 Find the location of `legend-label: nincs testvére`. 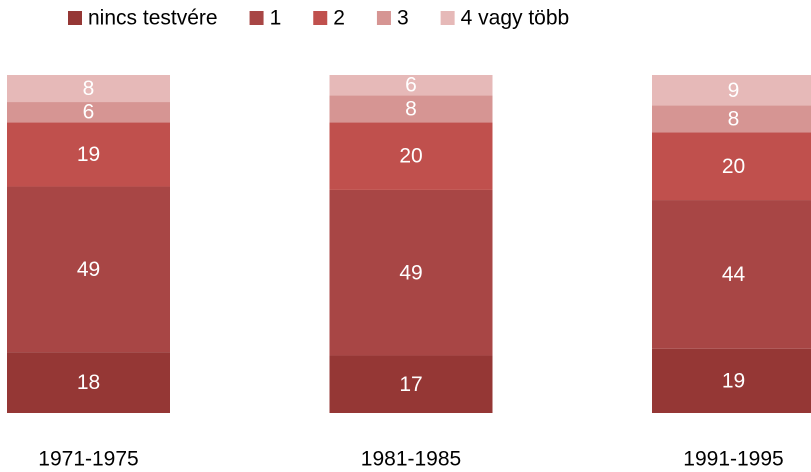

legend-label: nincs testvére is located at coordinates (153, 18).